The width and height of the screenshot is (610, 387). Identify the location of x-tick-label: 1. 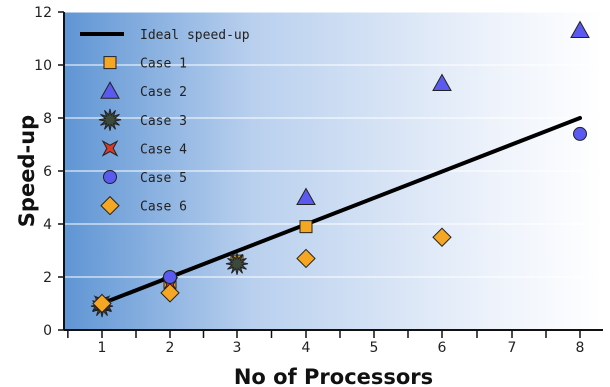
(102, 348).